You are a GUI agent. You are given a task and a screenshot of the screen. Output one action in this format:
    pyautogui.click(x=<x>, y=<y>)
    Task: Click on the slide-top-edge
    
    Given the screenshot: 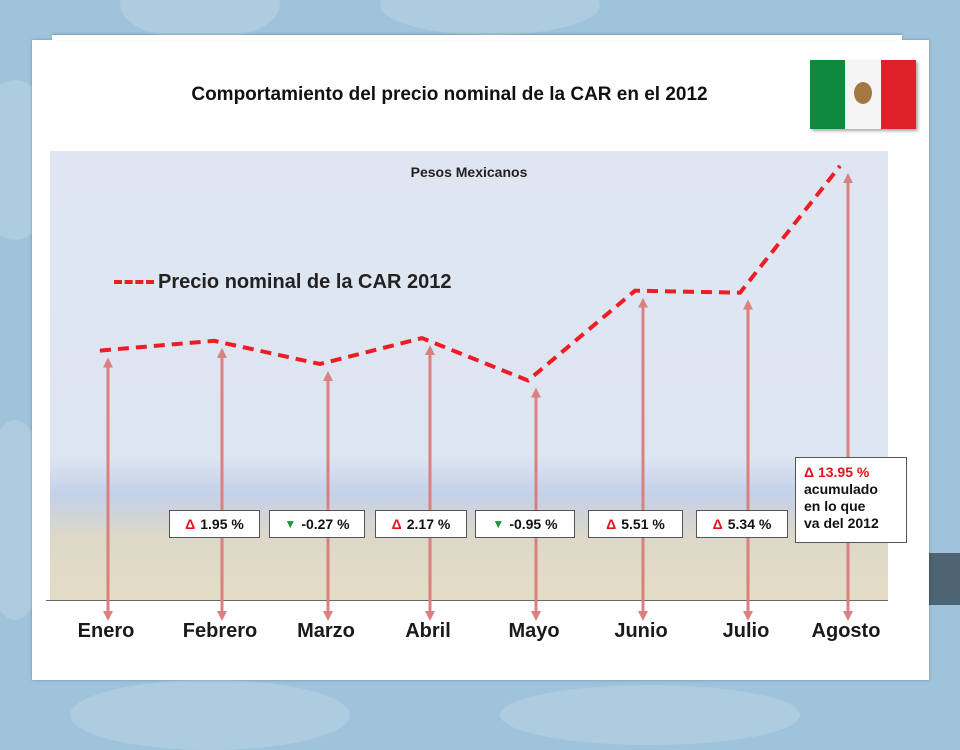 What is the action you would take?
    pyautogui.click(x=477, y=37)
    